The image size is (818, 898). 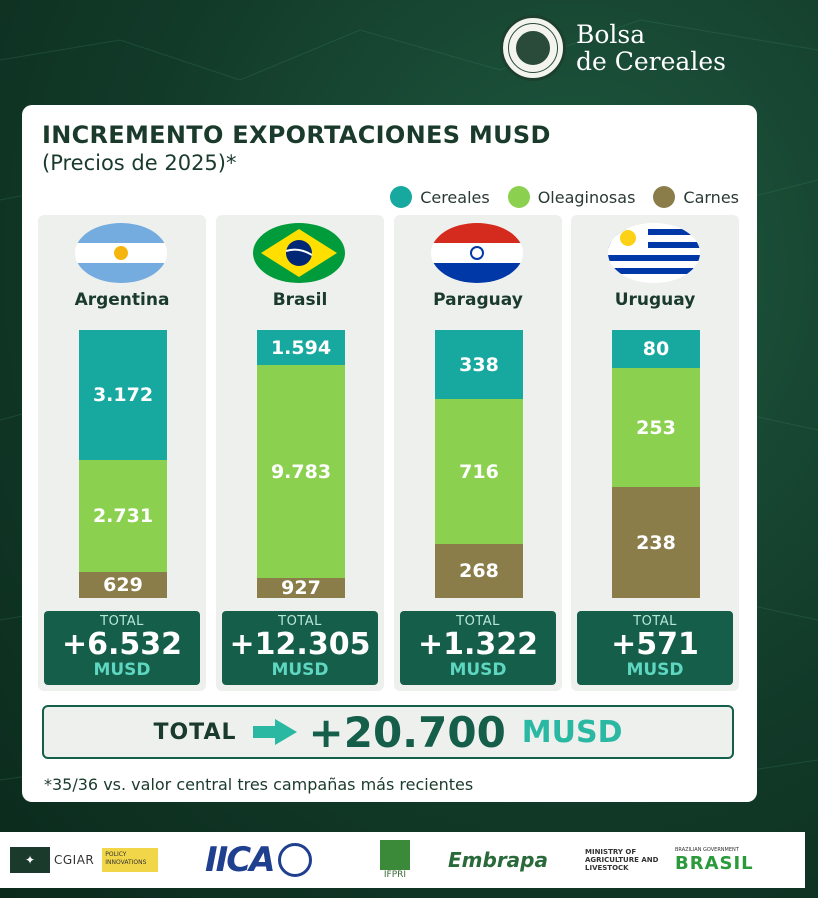 I want to click on country-panel-brasil: Brasil 1.594 9.783 927 TOTAL +12.305 MUSD, so click(x=300, y=453).